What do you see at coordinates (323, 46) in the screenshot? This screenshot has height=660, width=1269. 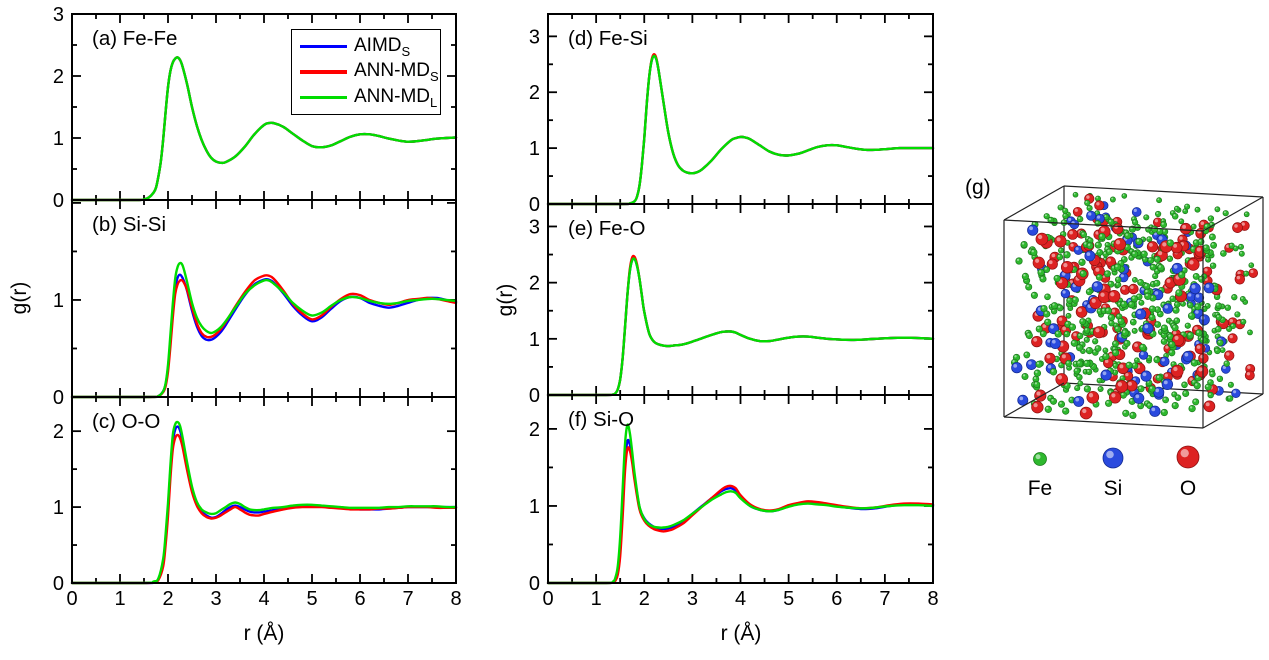 I see `aimd-s-line-swatch` at bounding box center [323, 46].